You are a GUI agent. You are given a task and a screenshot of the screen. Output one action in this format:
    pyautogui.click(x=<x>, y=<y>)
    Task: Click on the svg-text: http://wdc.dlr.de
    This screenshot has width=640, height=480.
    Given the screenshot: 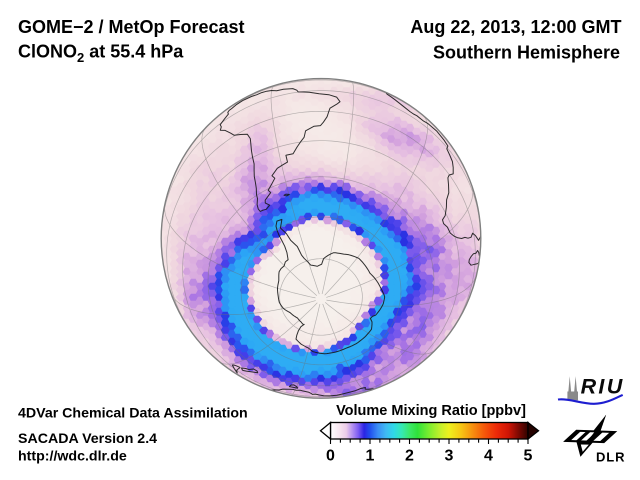 What is the action you would take?
    pyautogui.click(x=72, y=457)
    